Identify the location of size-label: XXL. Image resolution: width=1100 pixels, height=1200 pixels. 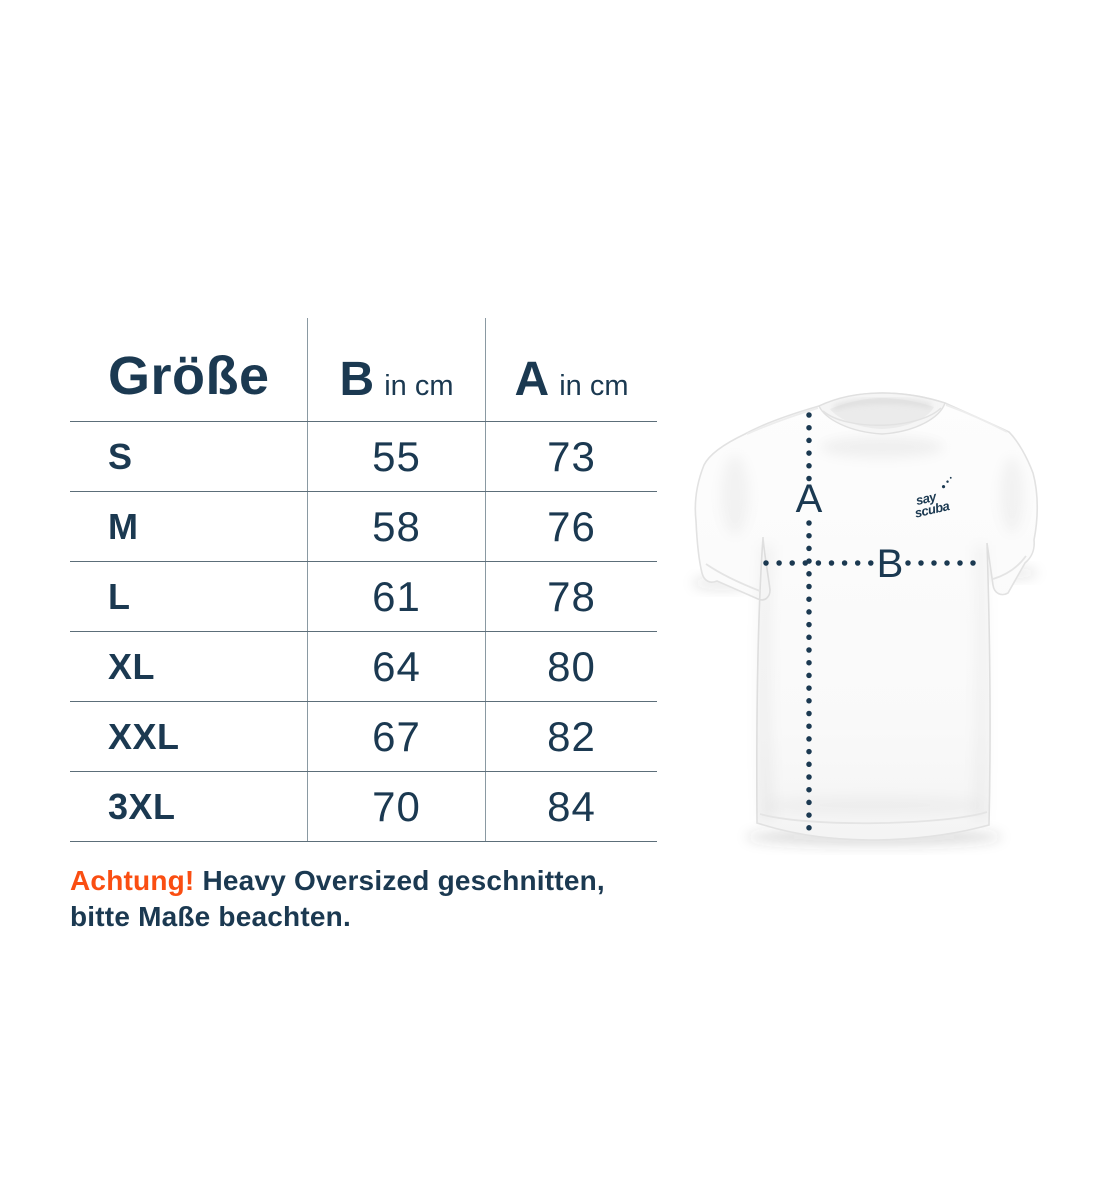
(144, 736).